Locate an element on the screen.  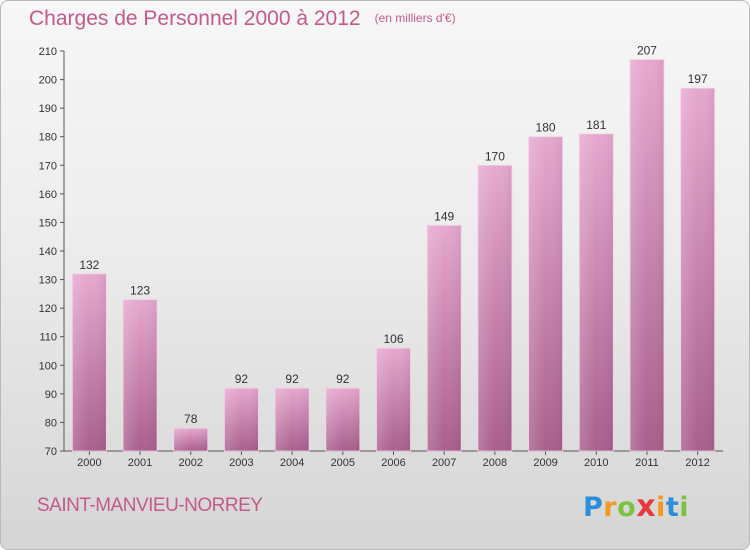
proxiti-logo: Proxiti is located at coordinates (636, 506).